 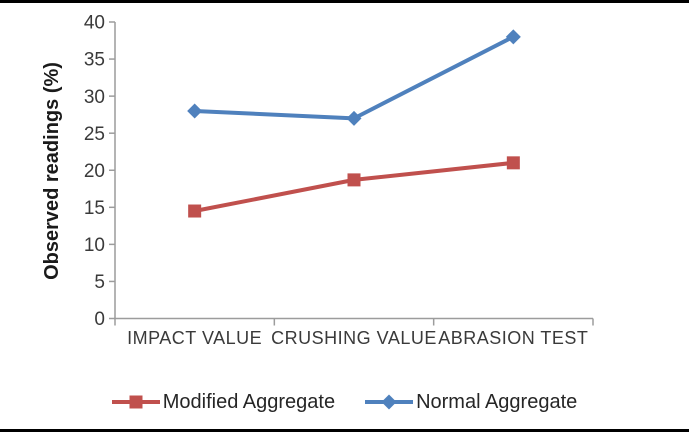 What do you see at coordinates (344, 430) in the screenshot?
I see `bottom-border-line` at bounding box center [344, 430].